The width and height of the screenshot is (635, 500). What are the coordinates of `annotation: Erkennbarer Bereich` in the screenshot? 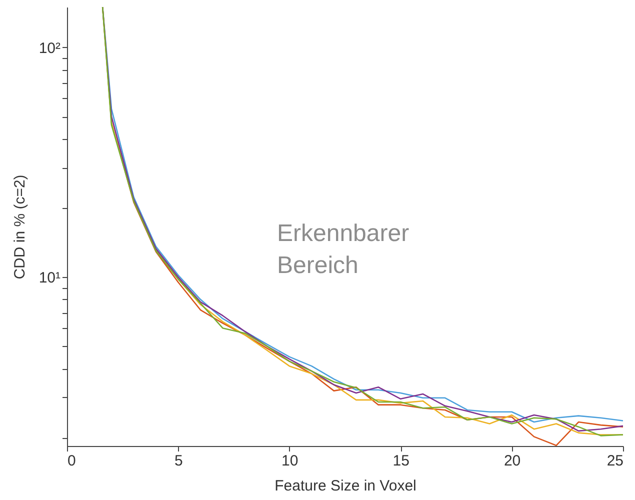 It's located at (343, 249).